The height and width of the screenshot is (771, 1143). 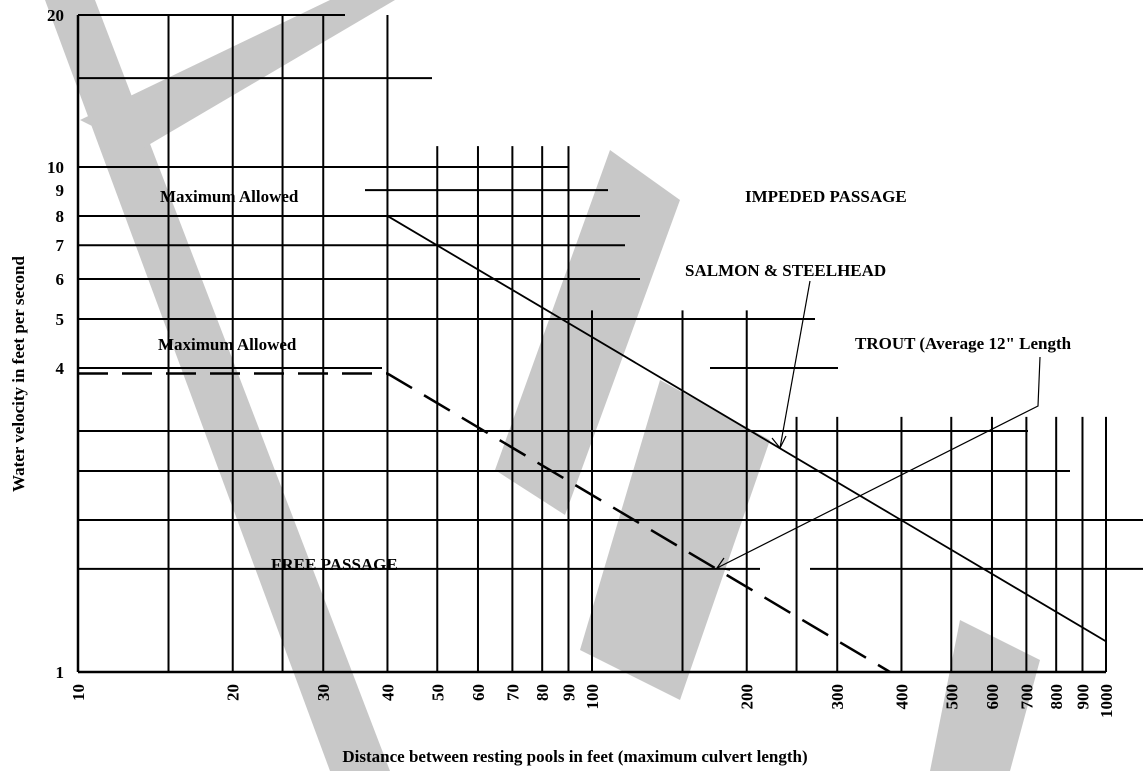 What do you see at coordinates (323, 692) in the screenshot?
I see `x-tick-label: 30` at bounding box center [323, 692].